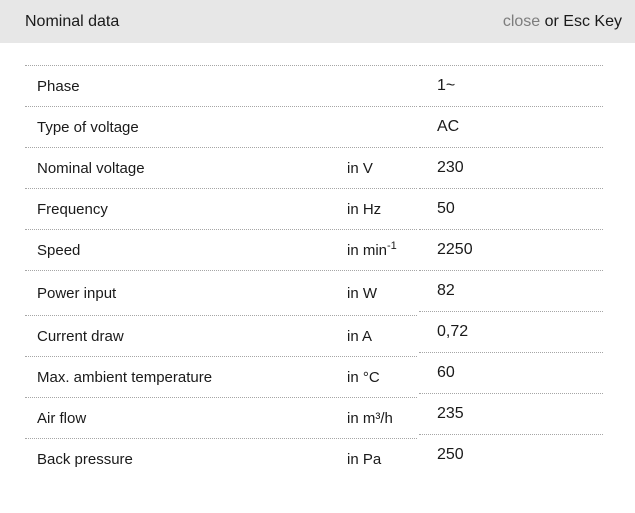 The height and width of the screenshot is (513, 635). What do you see at coordinates (221, 458) in the screenshot?
I see `spec-row: Back pressure in Pa` at bounding box center [221, 458].